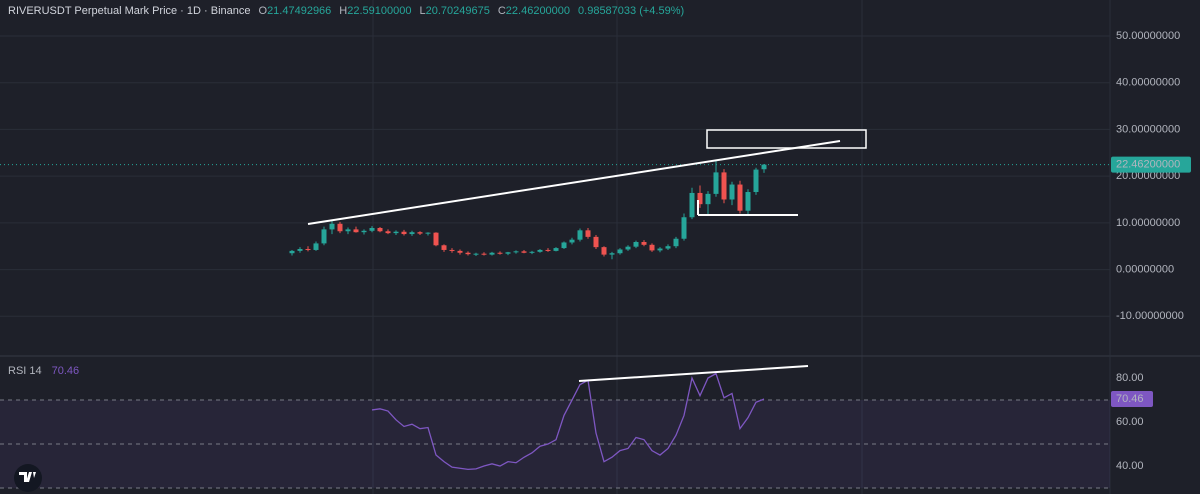  I want to click on y-tick-label: 30.00000000, so click(1148, 129).